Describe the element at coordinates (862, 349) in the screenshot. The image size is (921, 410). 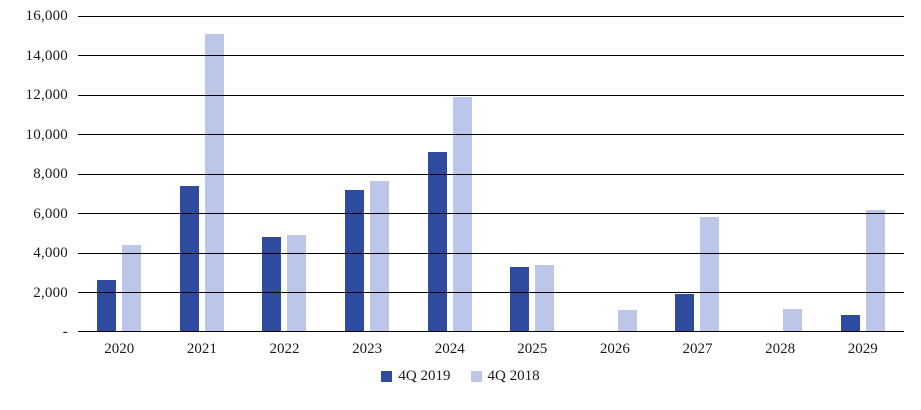
I see `x-tick-label-2029: 2029` at that location.